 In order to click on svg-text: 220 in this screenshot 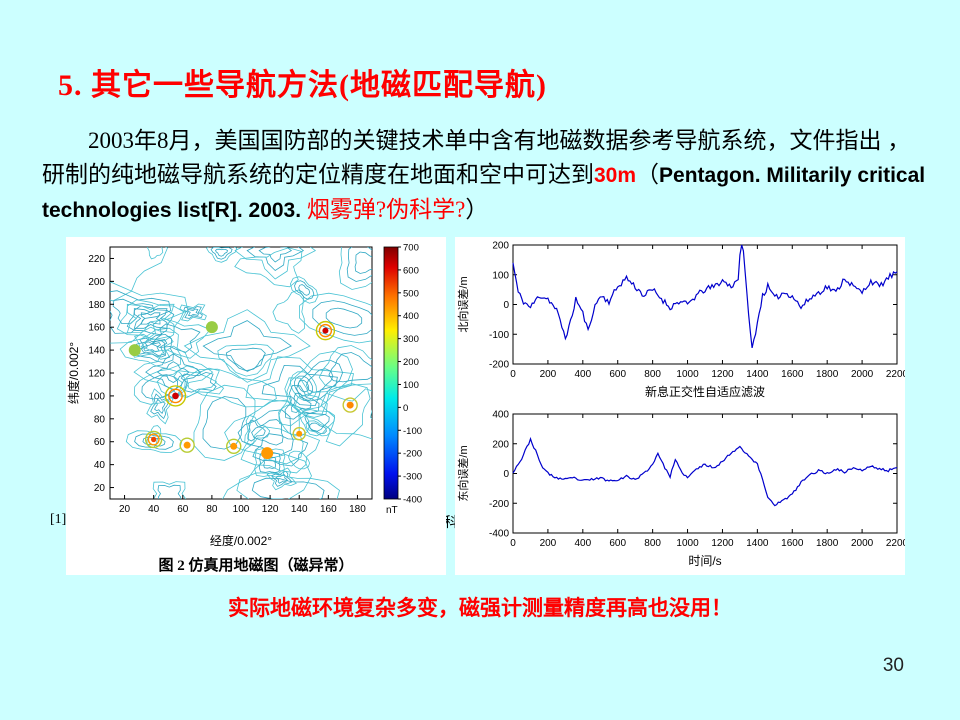, I will do `click(96, 259)`.